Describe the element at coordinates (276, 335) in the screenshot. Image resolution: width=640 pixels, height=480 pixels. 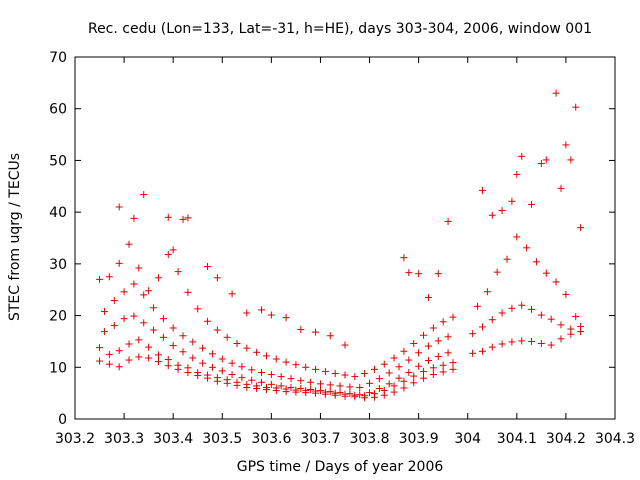
I see `series-sat-D` at that location.